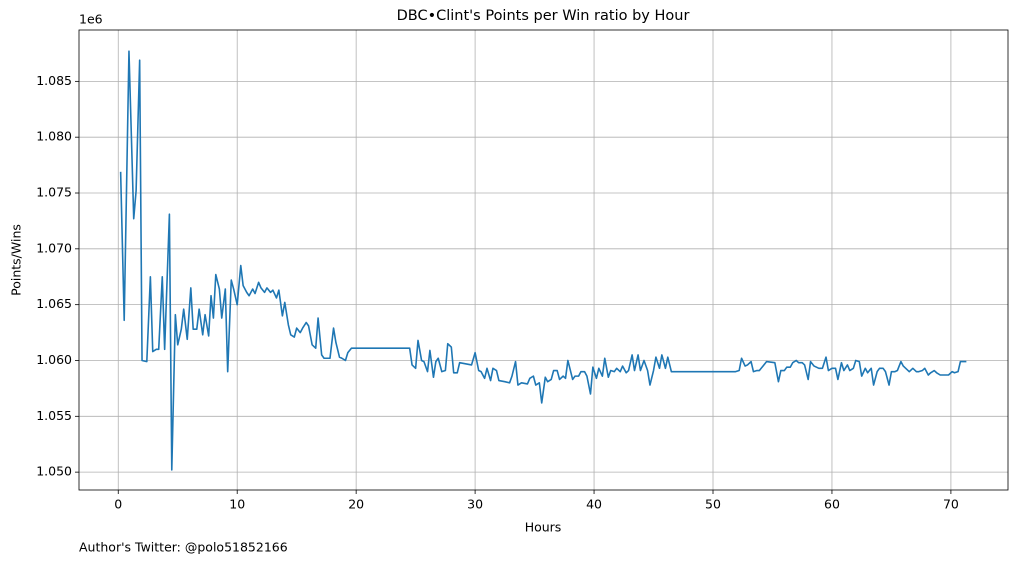 This screenshot has height=562, width=1019. Describe the element at coordinates (54, 303) in the screenshot. I see `y-tick-label: 1.065` at that location.